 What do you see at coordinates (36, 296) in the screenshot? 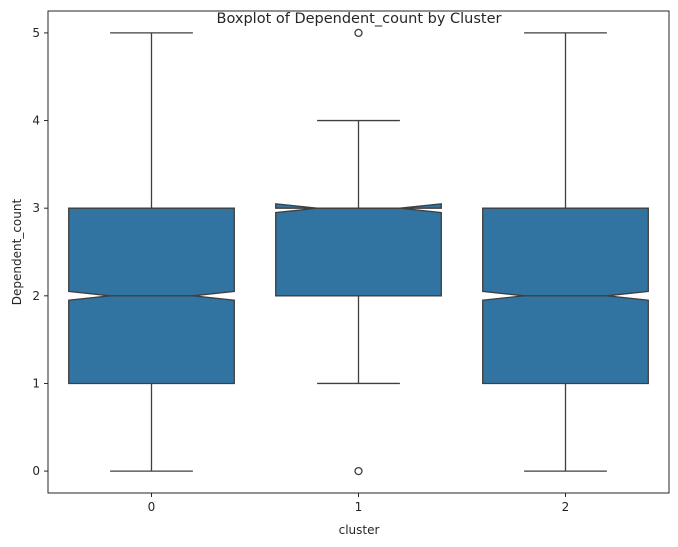
I see `y-tick-label: 2` at bounding box center [36, 296].